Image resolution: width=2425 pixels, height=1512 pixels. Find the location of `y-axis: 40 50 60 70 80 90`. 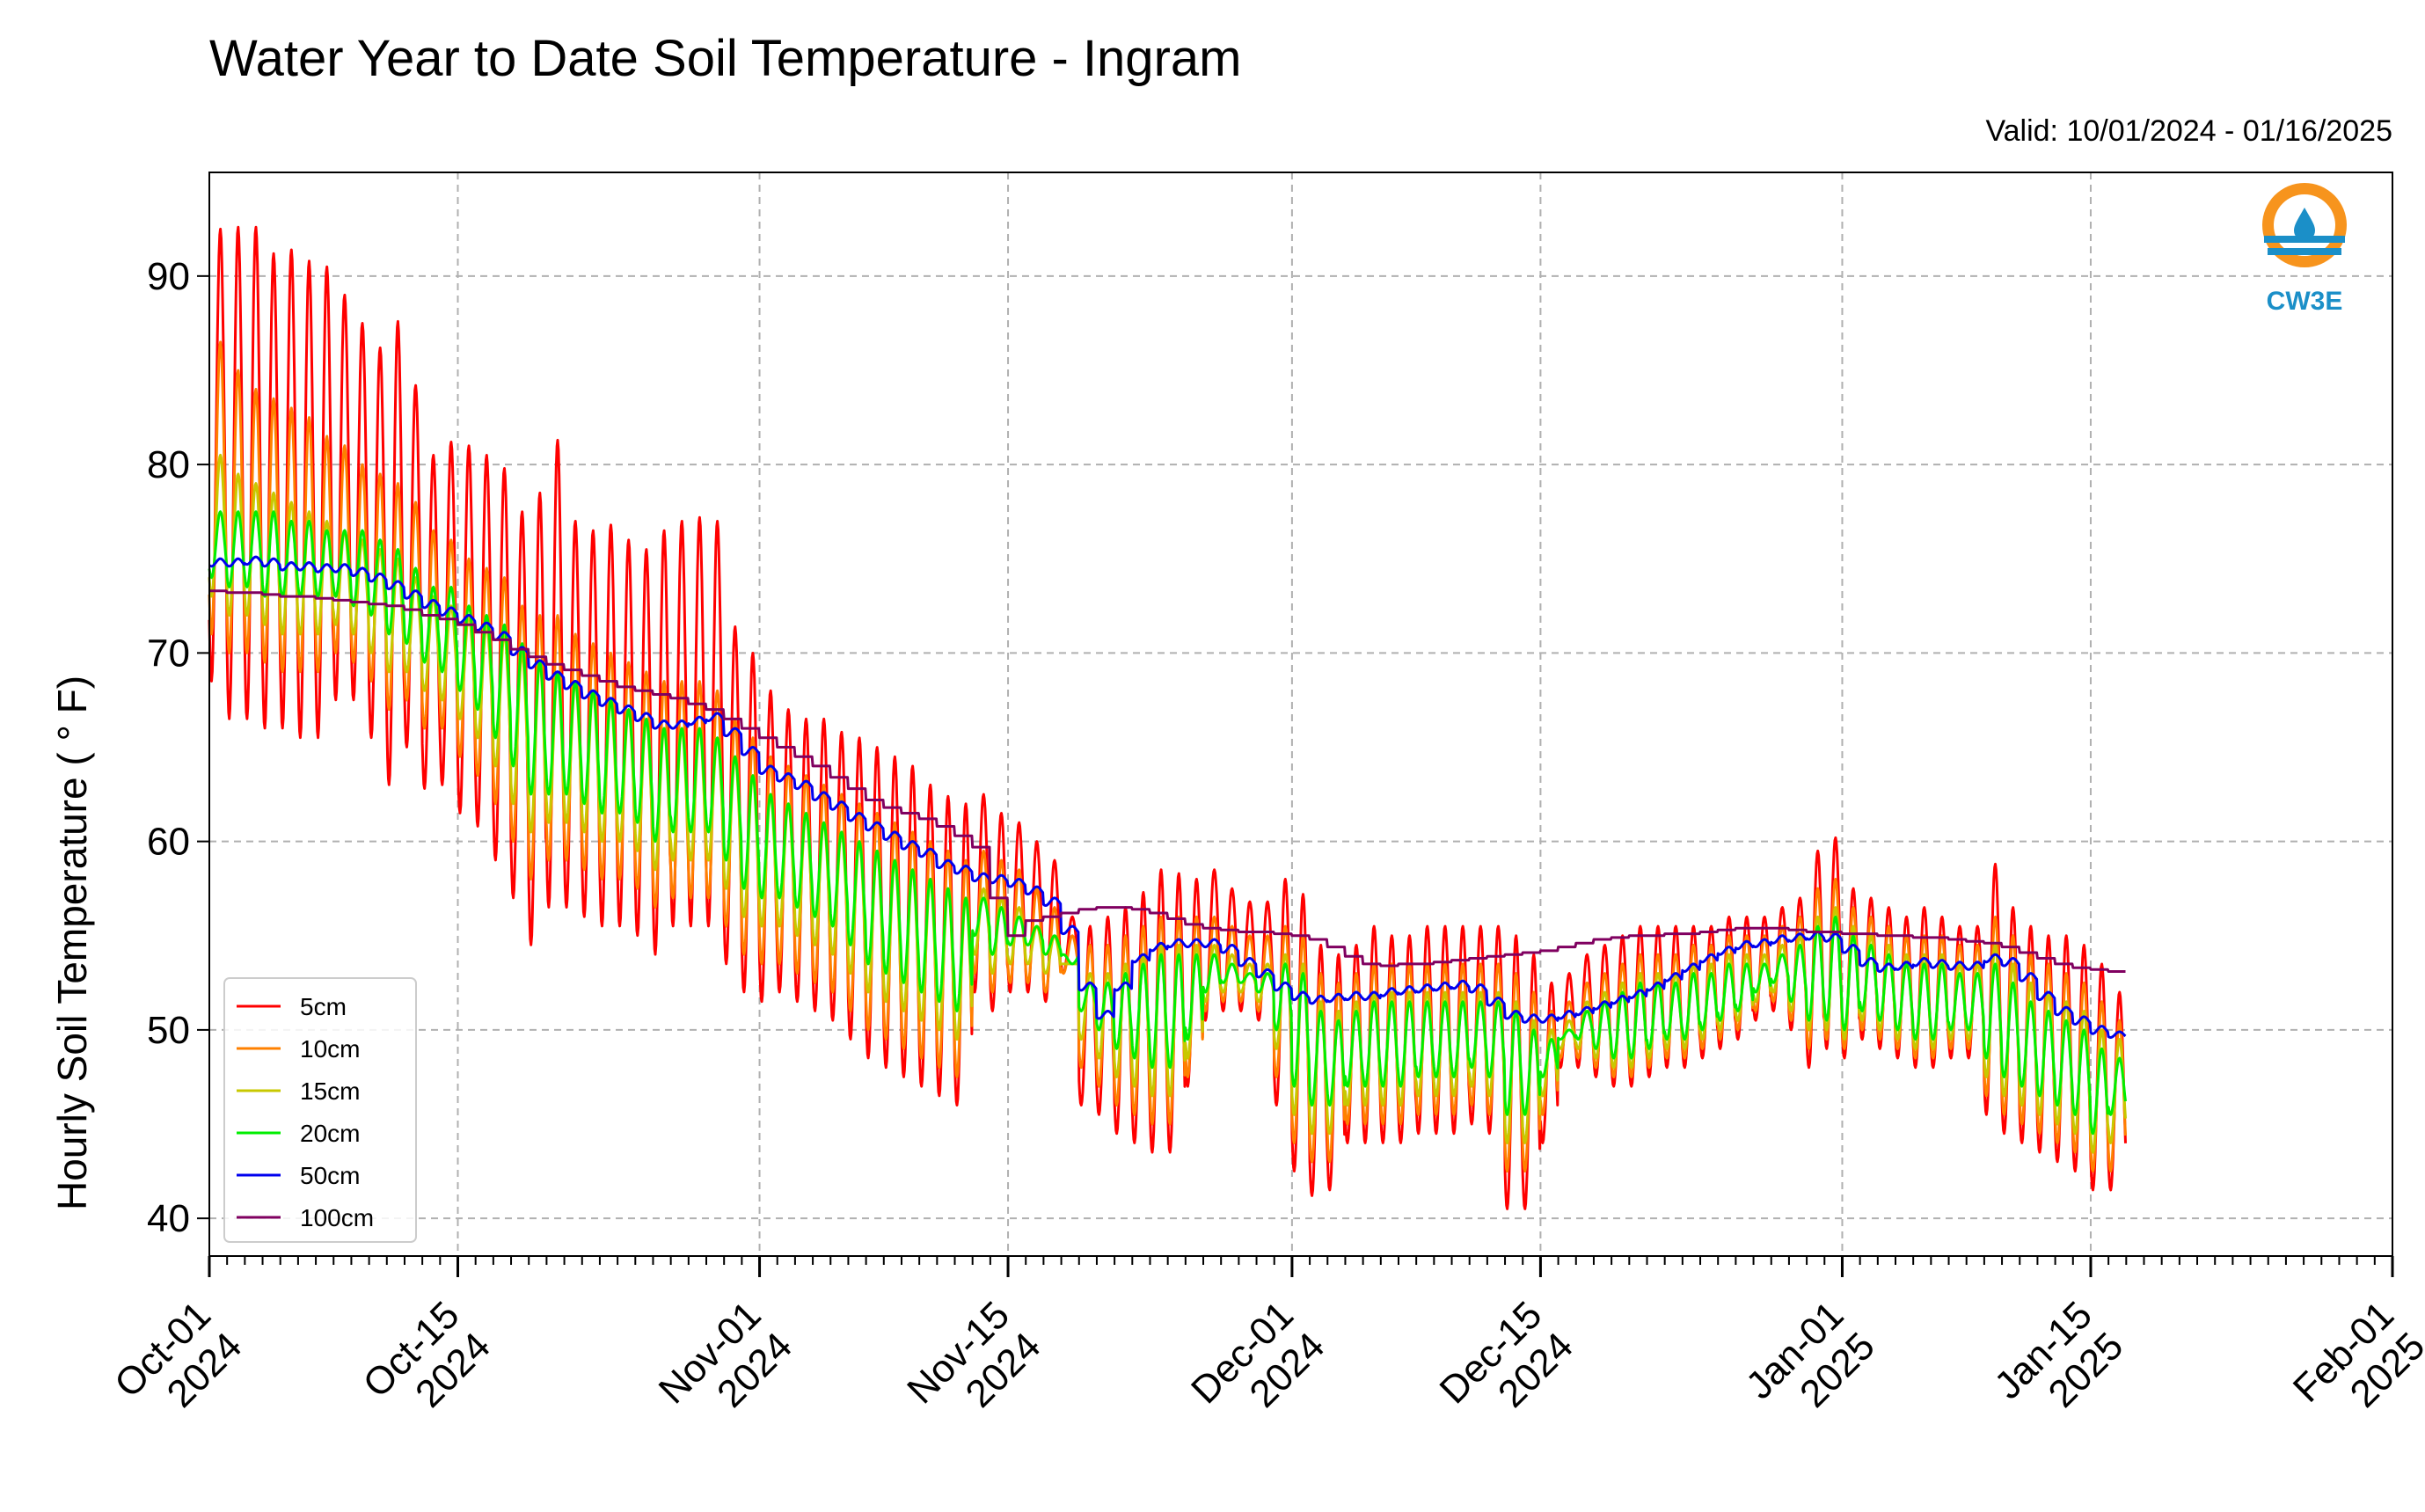

y-axis: 40 50 60 70 80 90 is located at coordinates (178, 747).